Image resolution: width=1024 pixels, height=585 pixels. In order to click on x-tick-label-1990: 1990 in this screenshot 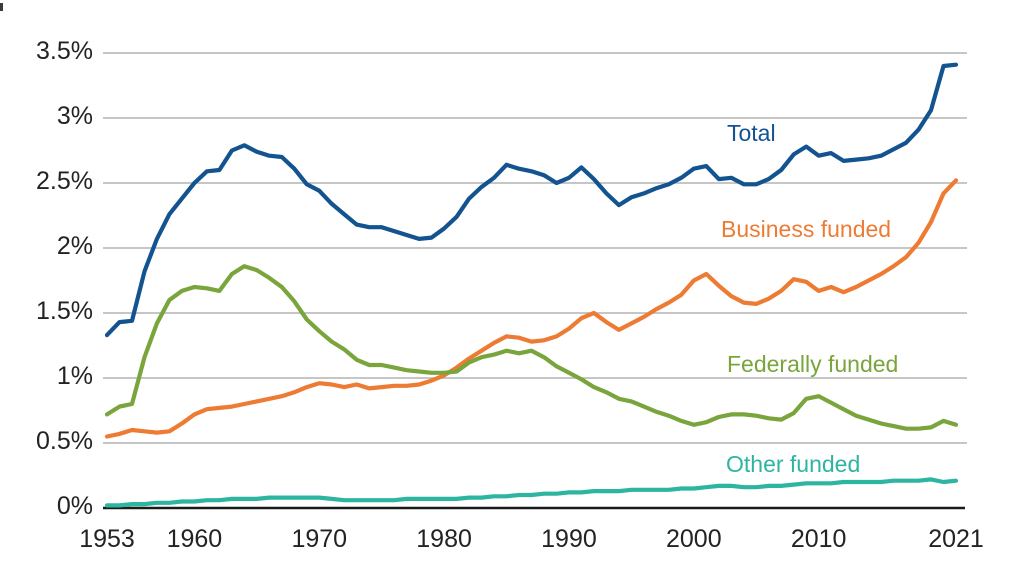, I will do `click(569, 539)`.